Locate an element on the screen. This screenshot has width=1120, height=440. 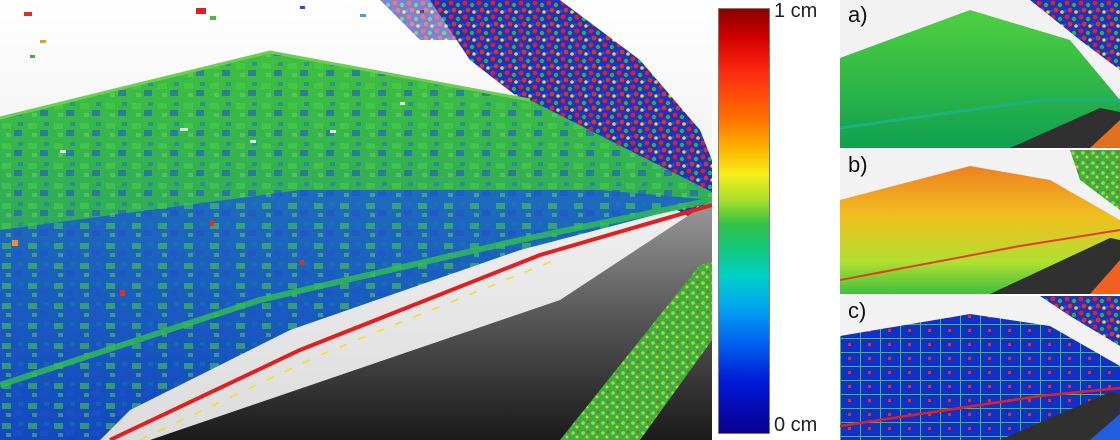
inset-c-vegetation is located at coordinates (1080, 321).